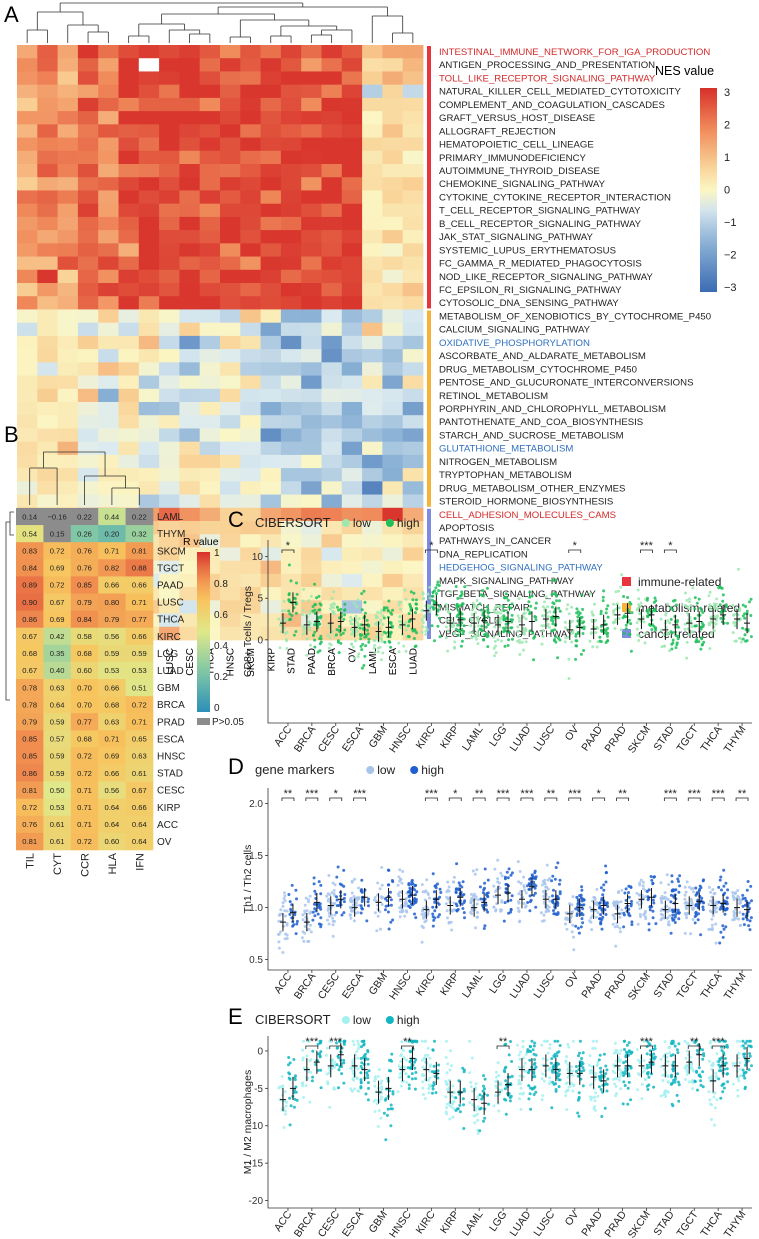  What do you see at coordinates (57, 585) in the screenshot?
I see `correlation-value: 0.72` at bounding box center [57, 585].